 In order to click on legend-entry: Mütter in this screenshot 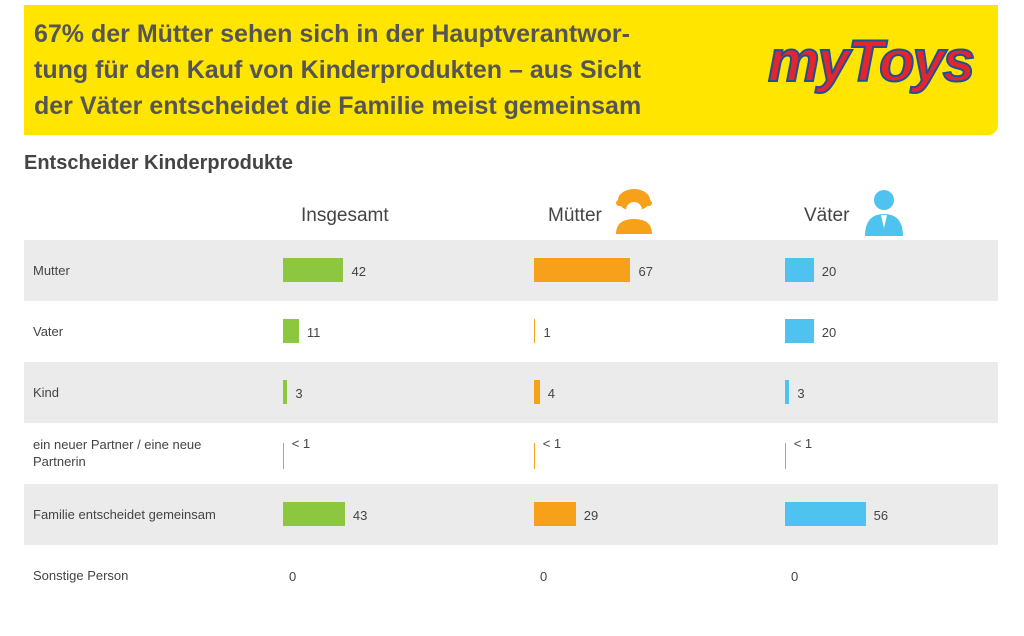, I will do `click(575, 215)`.